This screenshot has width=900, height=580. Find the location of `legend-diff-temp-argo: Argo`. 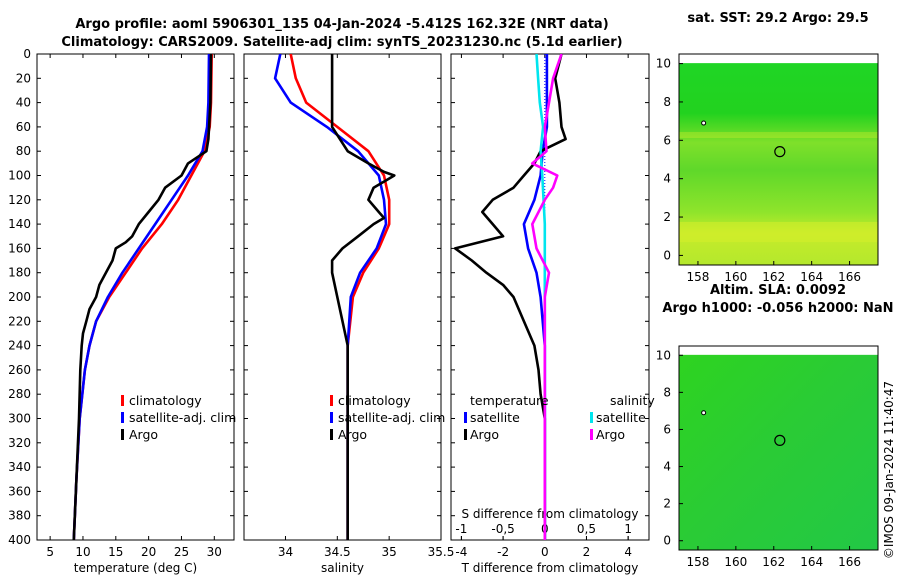

legend-diff-temp-argo: Argo is located at coordinates (484, 434).